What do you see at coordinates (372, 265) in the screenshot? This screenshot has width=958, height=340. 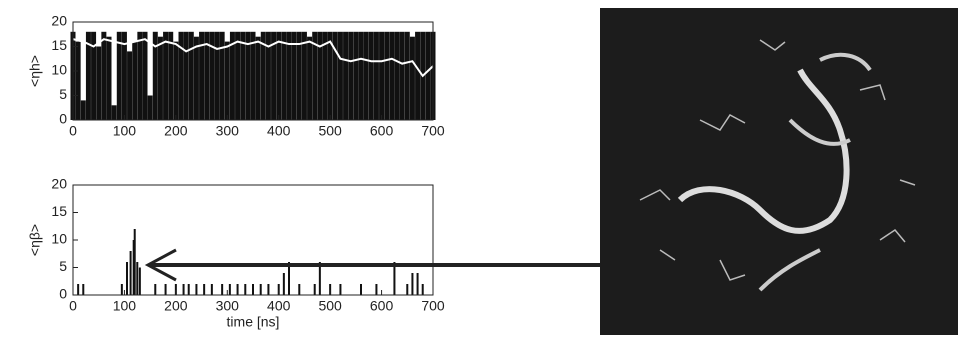 I see `arrow` at bounding box center [372, 265].